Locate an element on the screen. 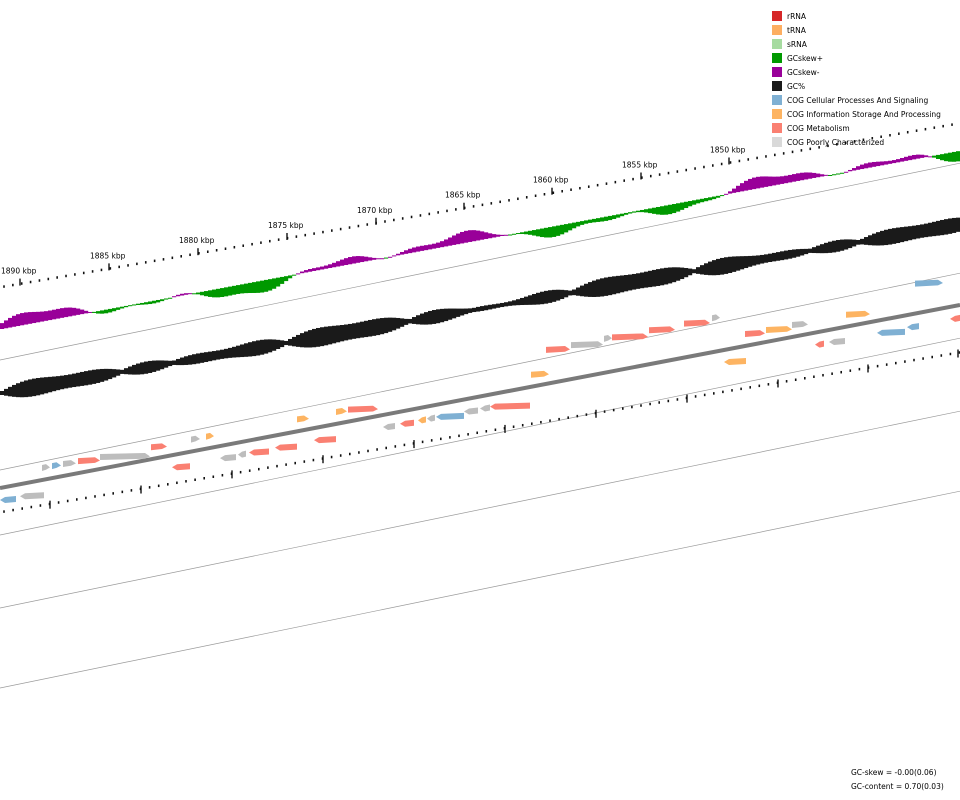  legend-label: GCskew+ is located at coordinates (805, 58).